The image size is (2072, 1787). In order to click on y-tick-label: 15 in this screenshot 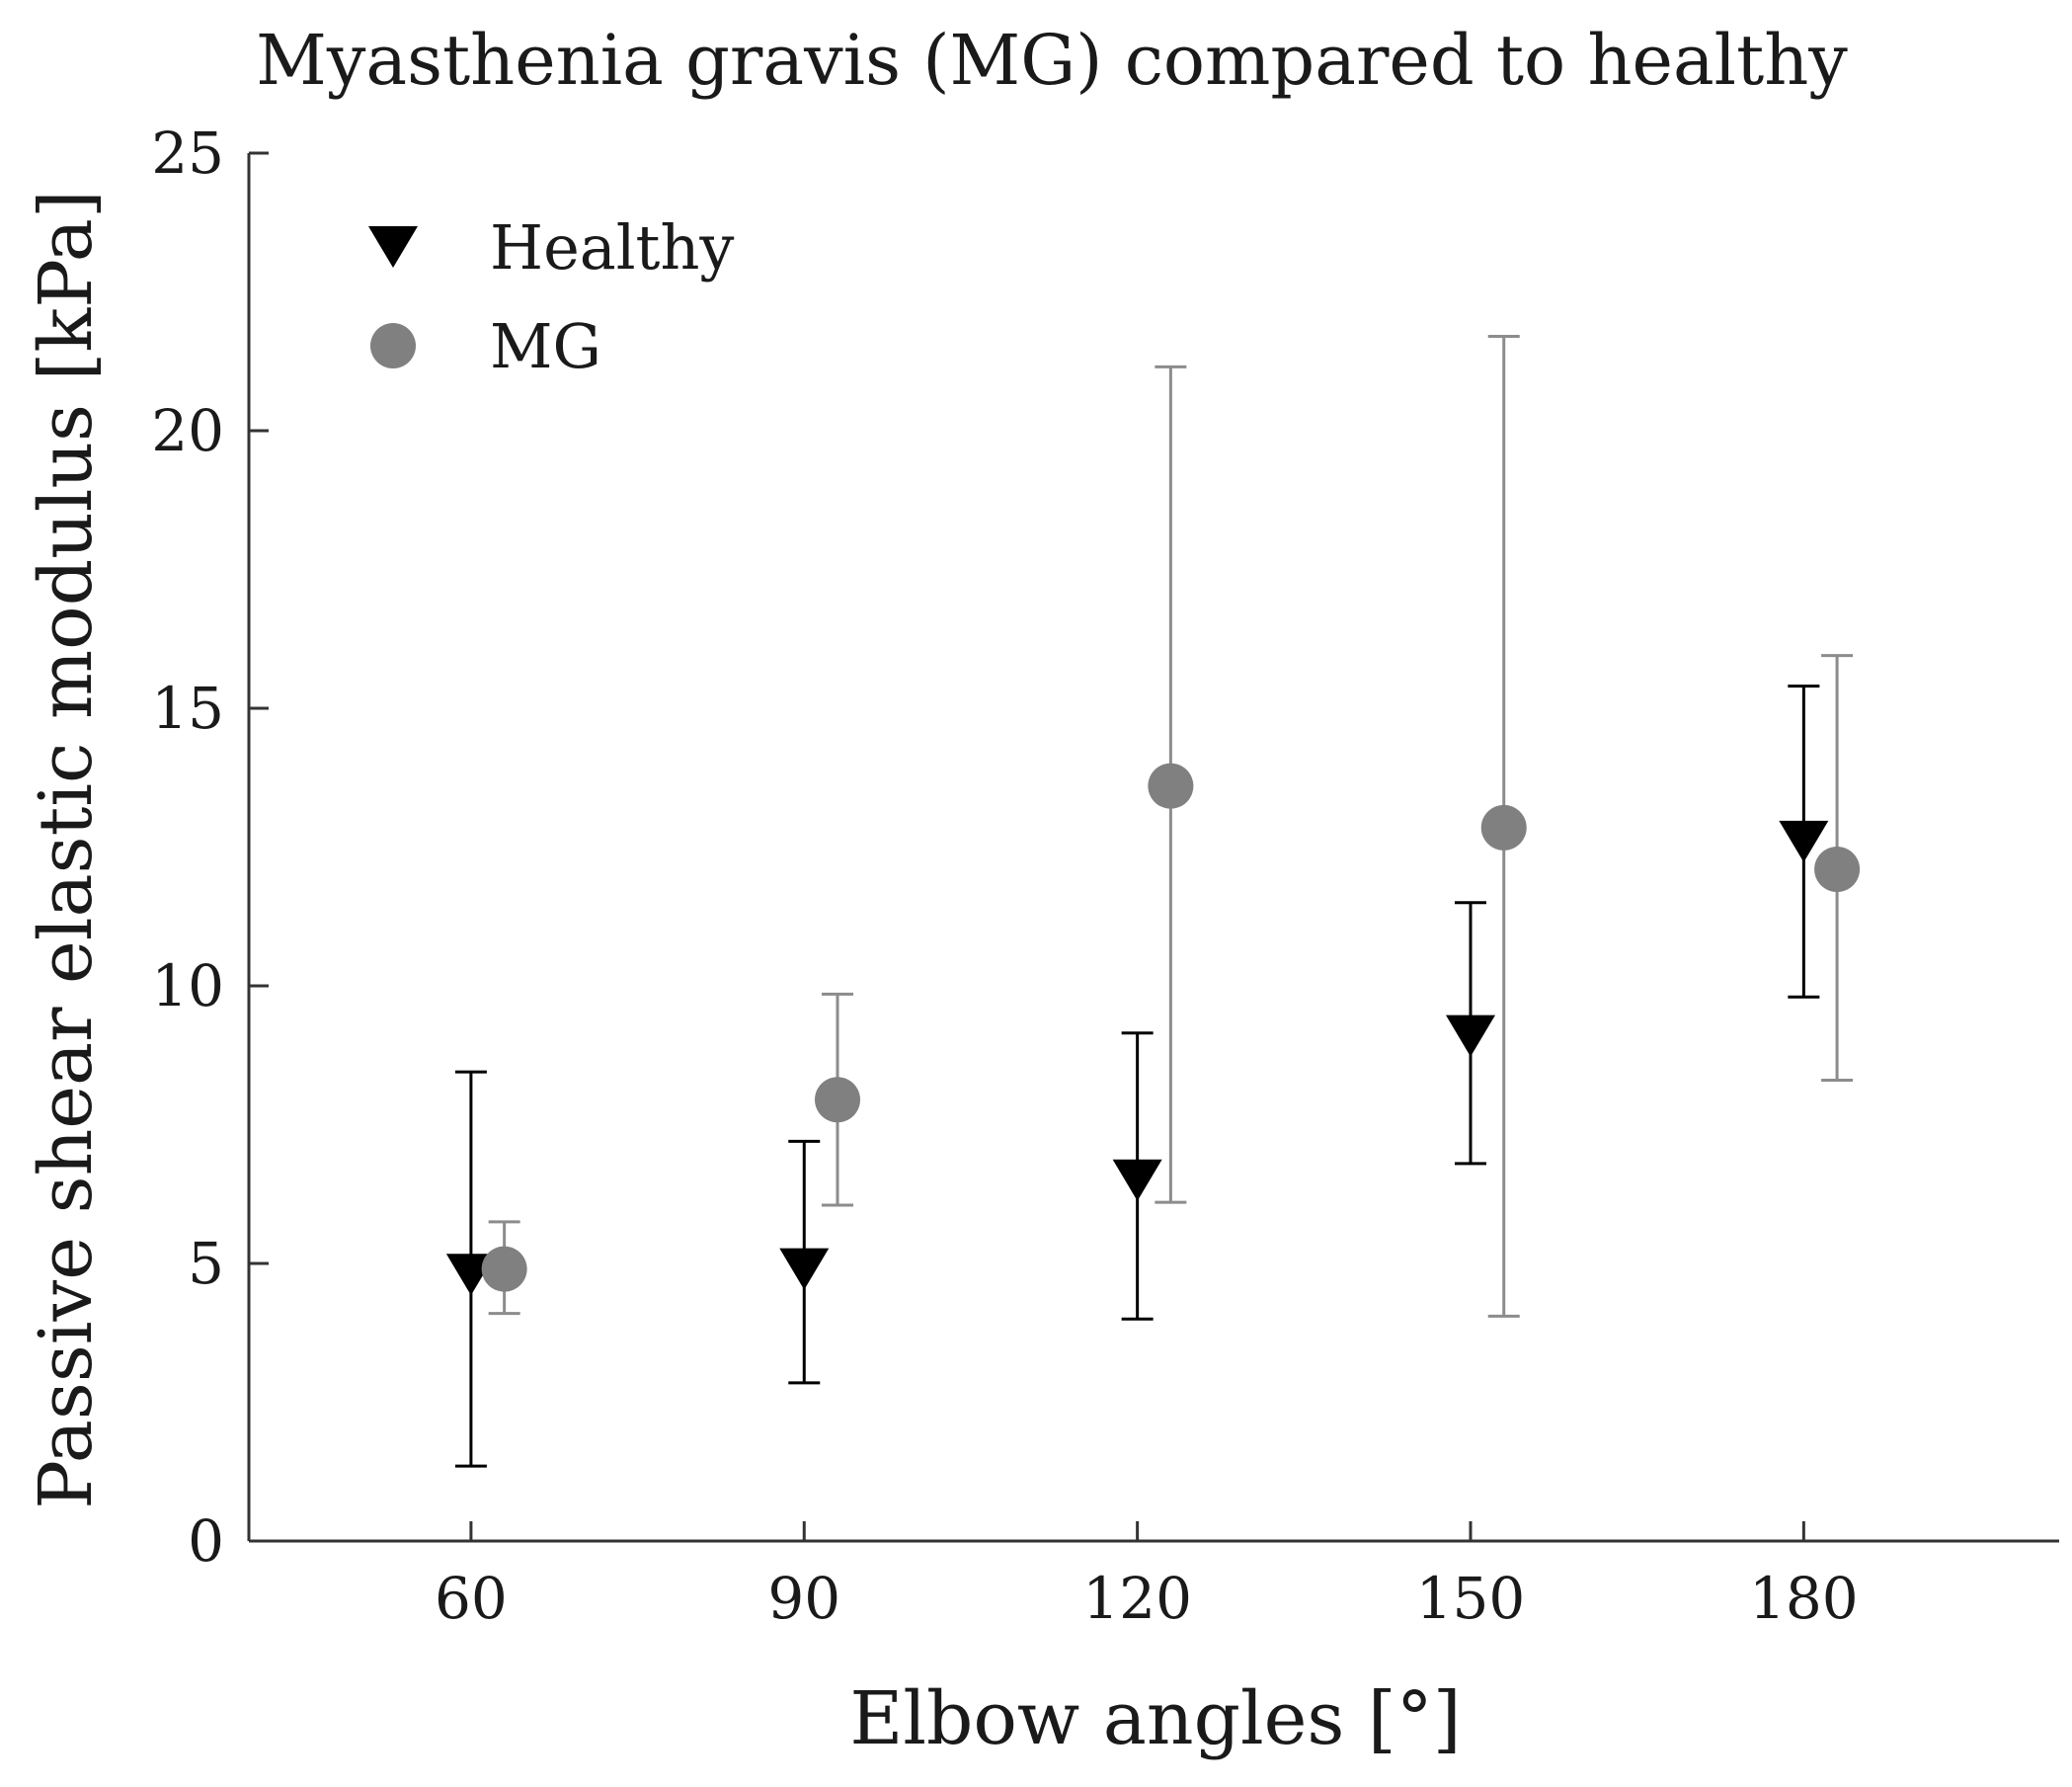, I will do `click(187, 708)`.